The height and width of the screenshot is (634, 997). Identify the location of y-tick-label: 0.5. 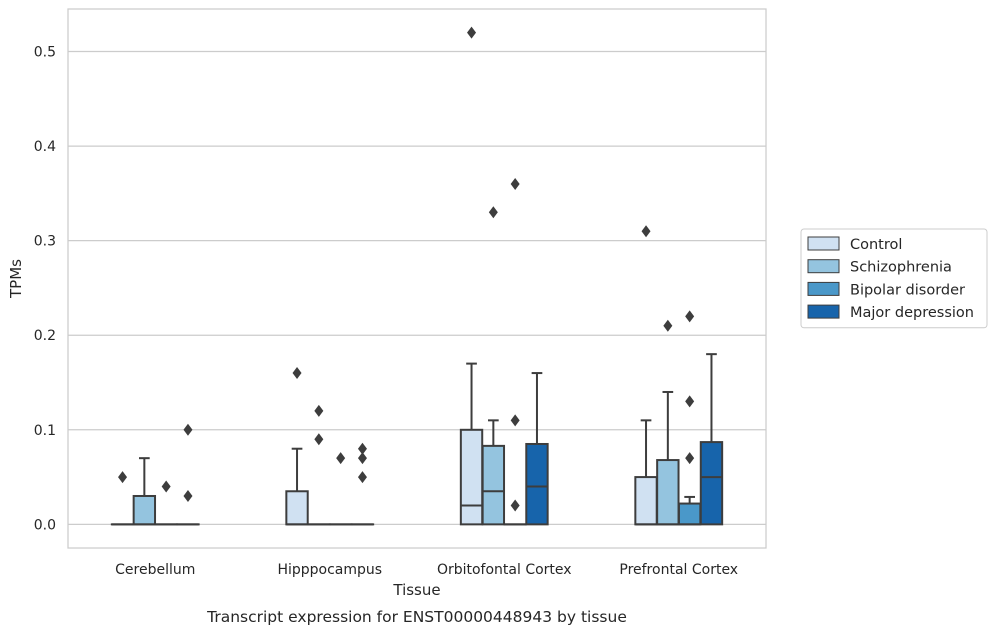
(45, 53).